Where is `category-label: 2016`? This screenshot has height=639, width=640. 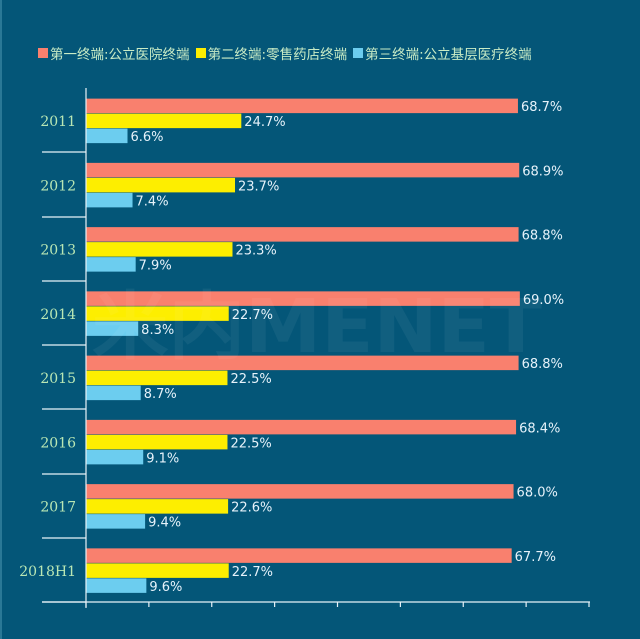
category-label: 2016 is located at coordinates (58, 443).